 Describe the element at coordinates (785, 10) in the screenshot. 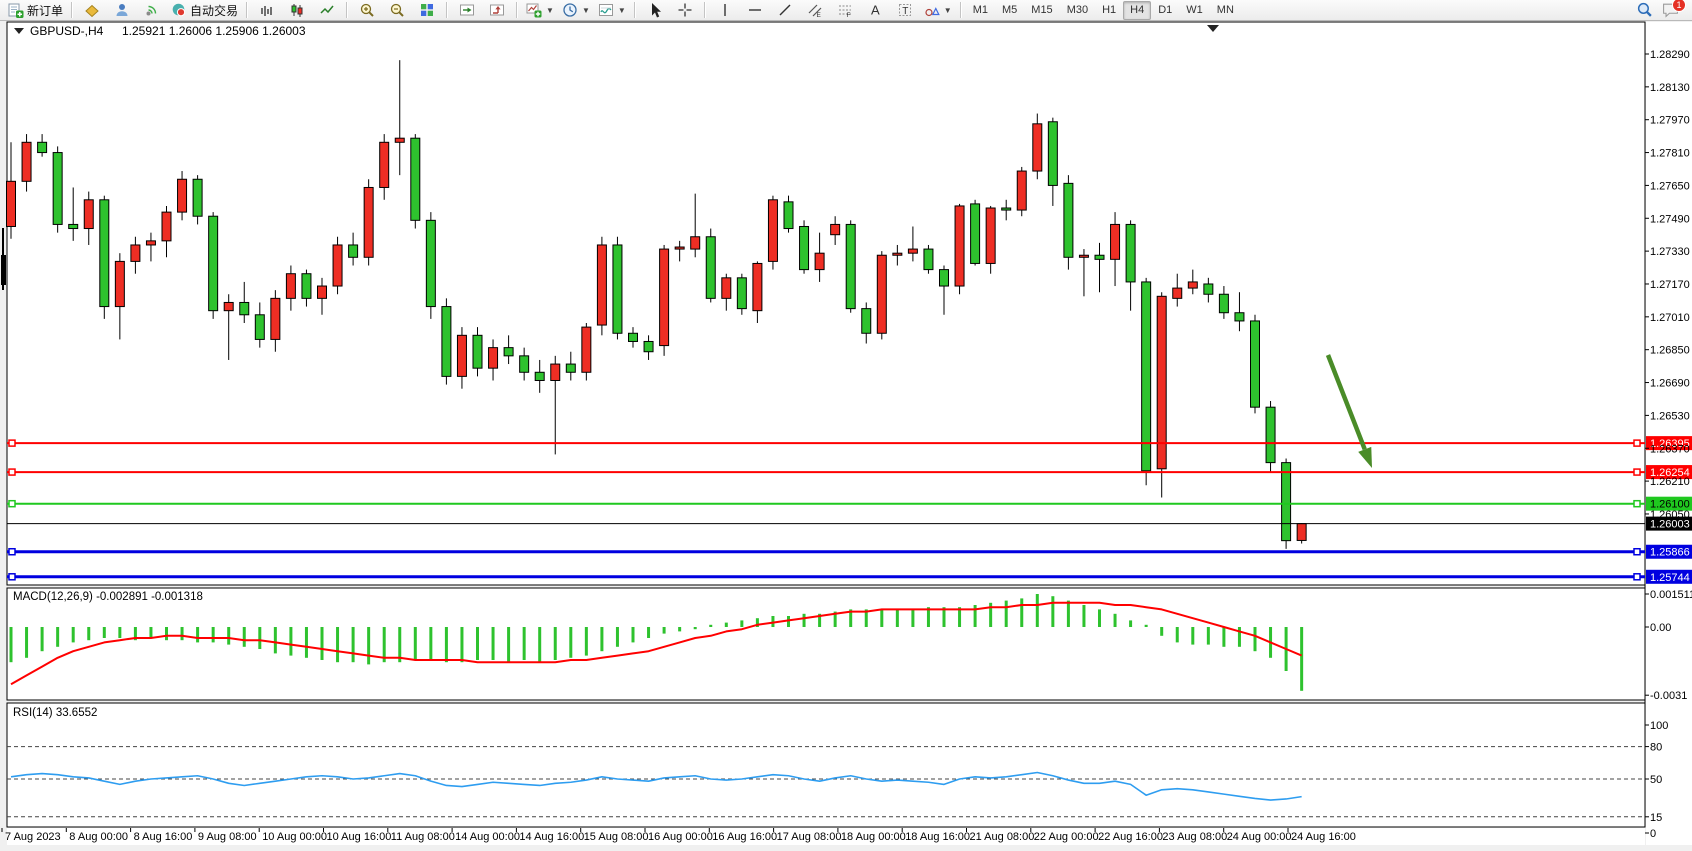

I see `trendline-button` at that location.